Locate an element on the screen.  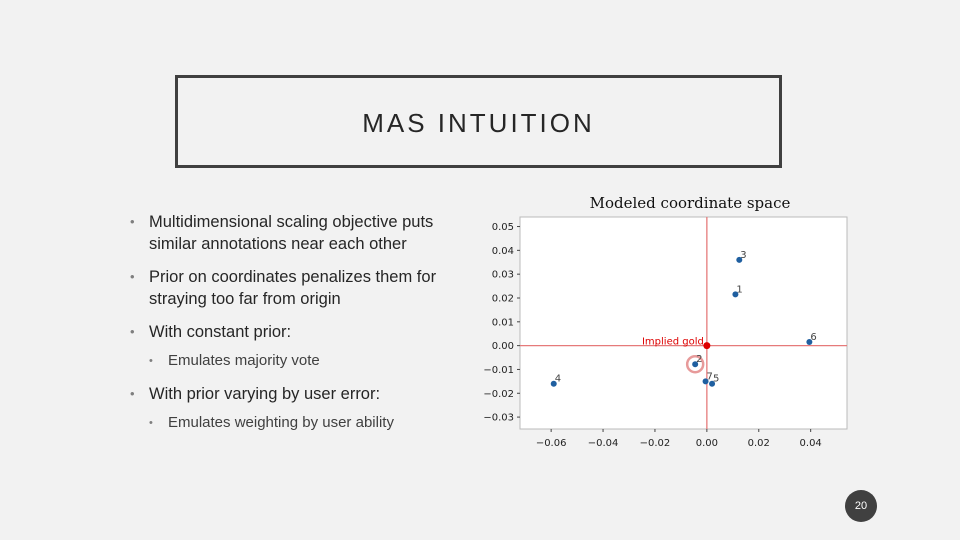
x-tick-label: 0.04 is located at coordinates (811, 443).